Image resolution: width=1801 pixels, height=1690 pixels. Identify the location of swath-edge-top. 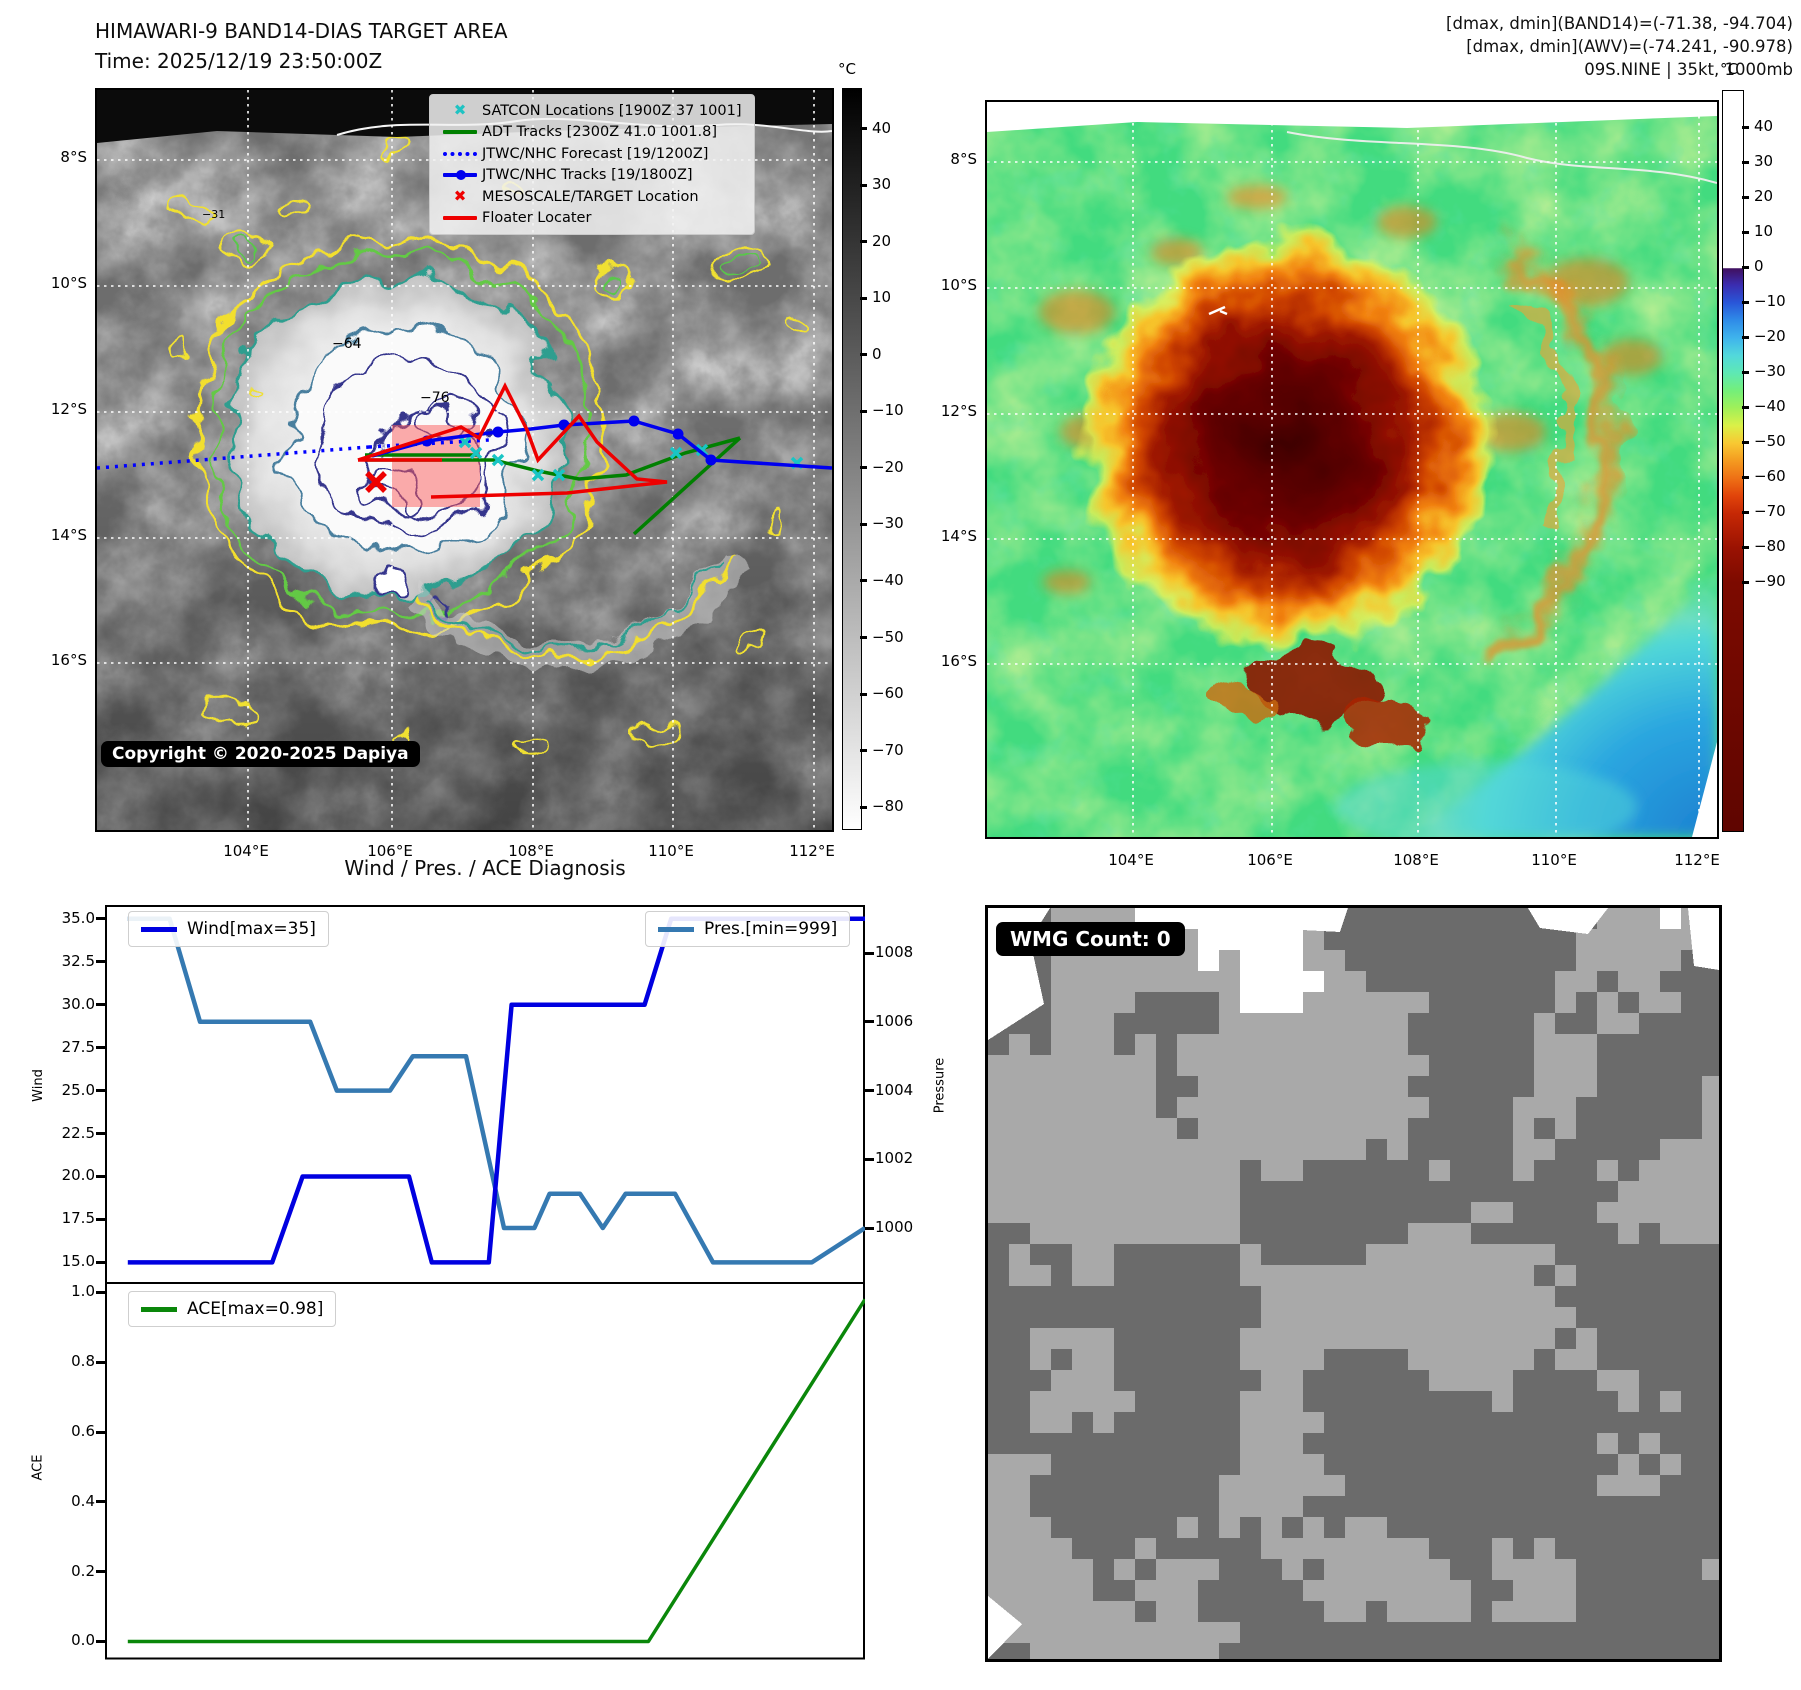
(1352, 117).